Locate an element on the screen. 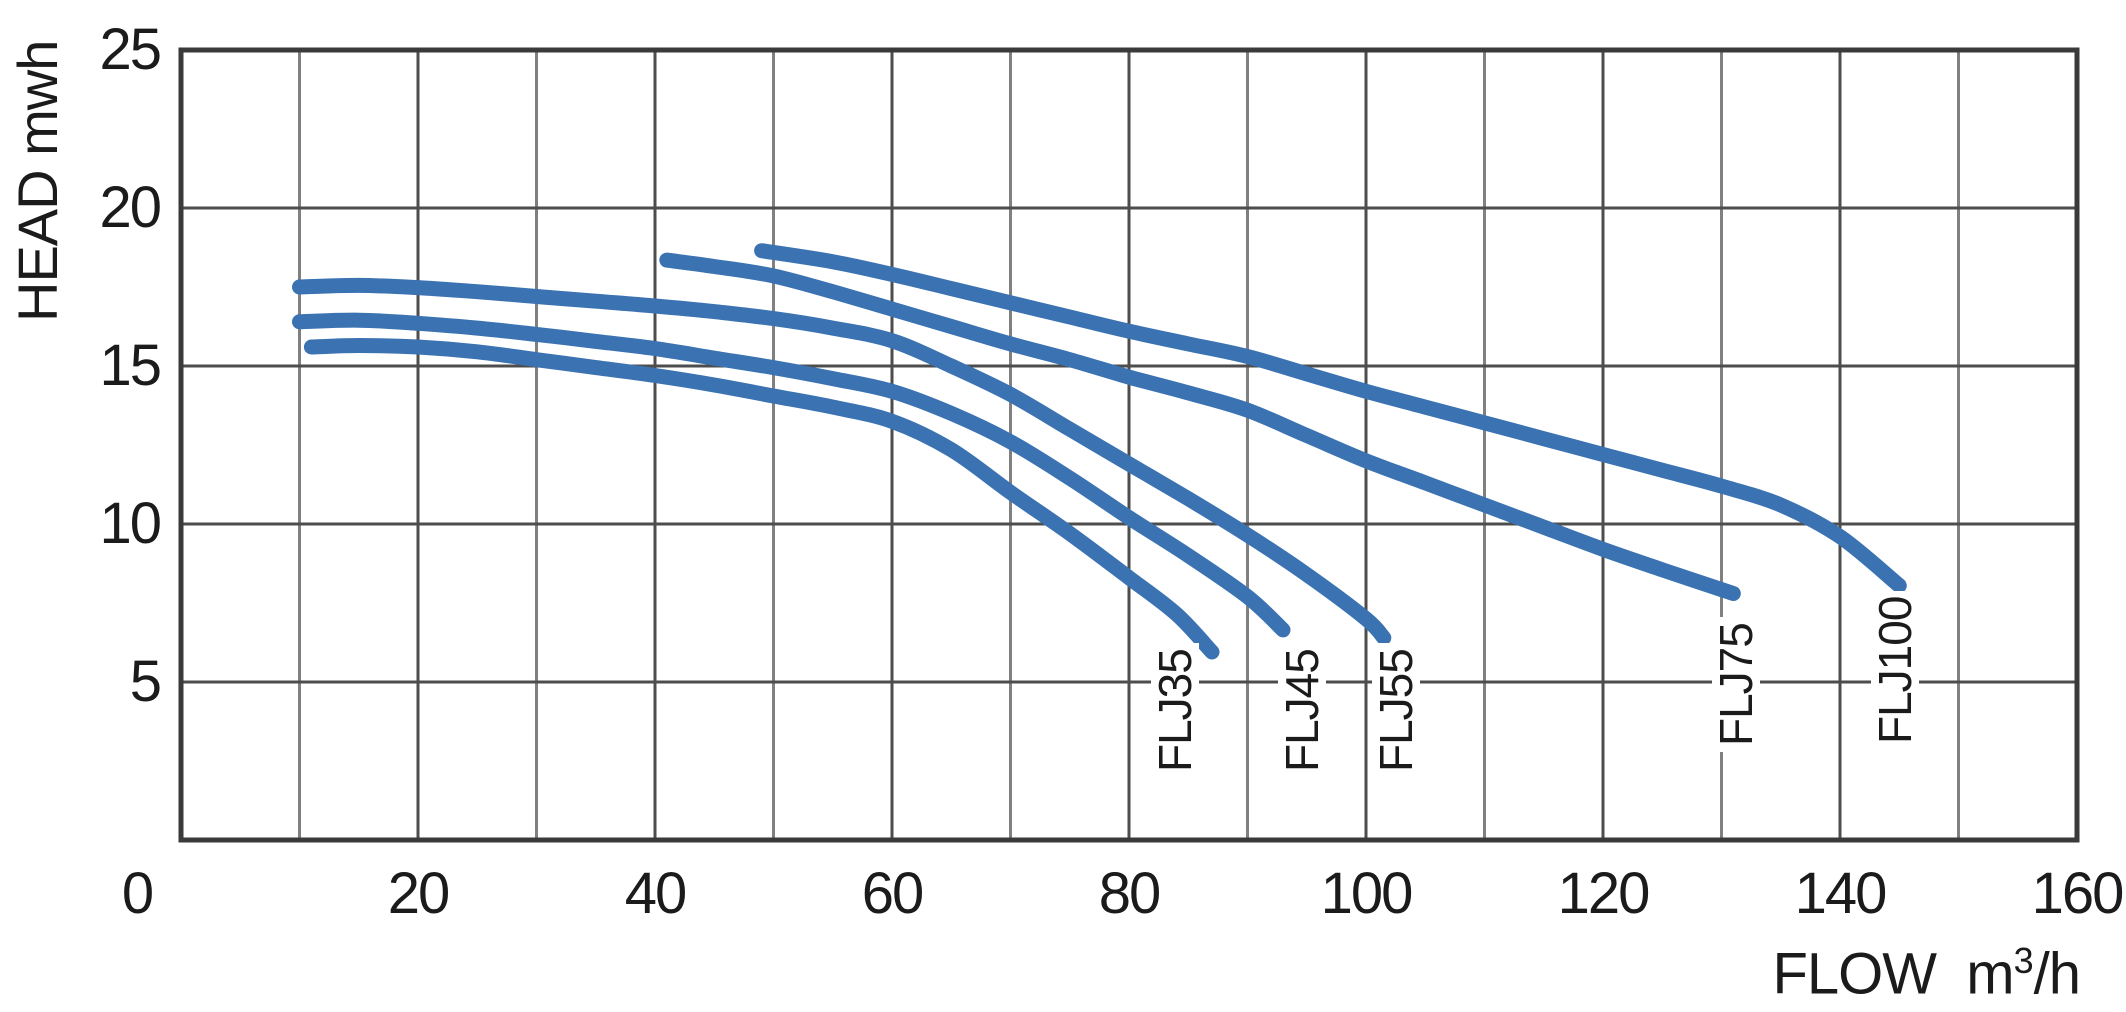 This screenshot has height=1012, width=2126. curve-label-FLJ100: FLJ100 is located at coordinates (1895, 670).